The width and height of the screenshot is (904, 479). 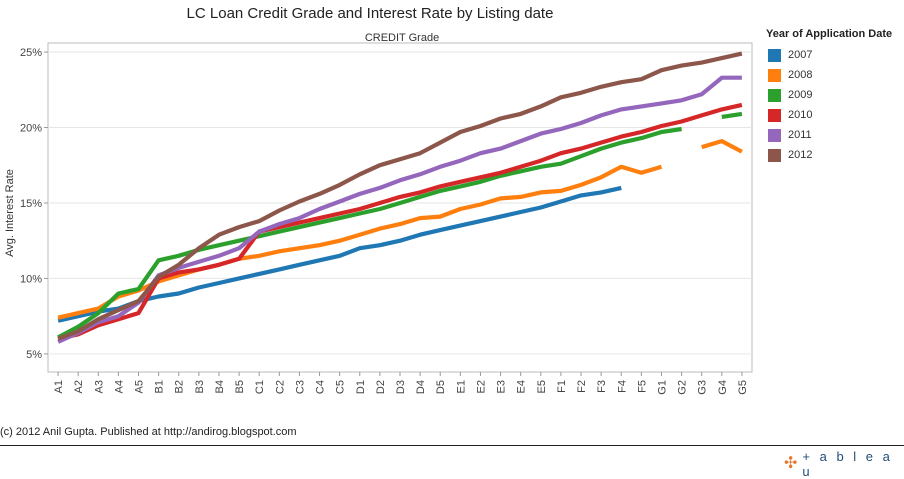 What do you see at coordinates (829, 34) in the screenshot?
I see `legend-title: Year of Application Date` at bounding box center [829, 34].